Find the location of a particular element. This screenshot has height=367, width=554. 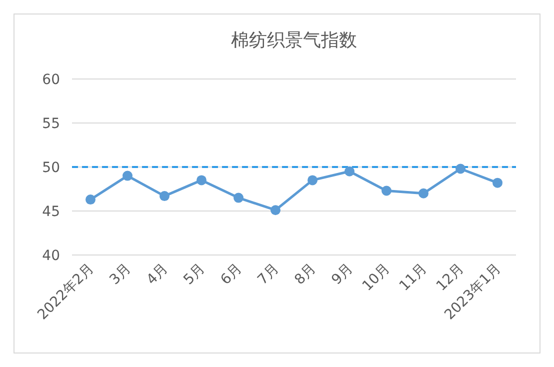

x-tick-label: 8月 is located at coordinates (306, 274).